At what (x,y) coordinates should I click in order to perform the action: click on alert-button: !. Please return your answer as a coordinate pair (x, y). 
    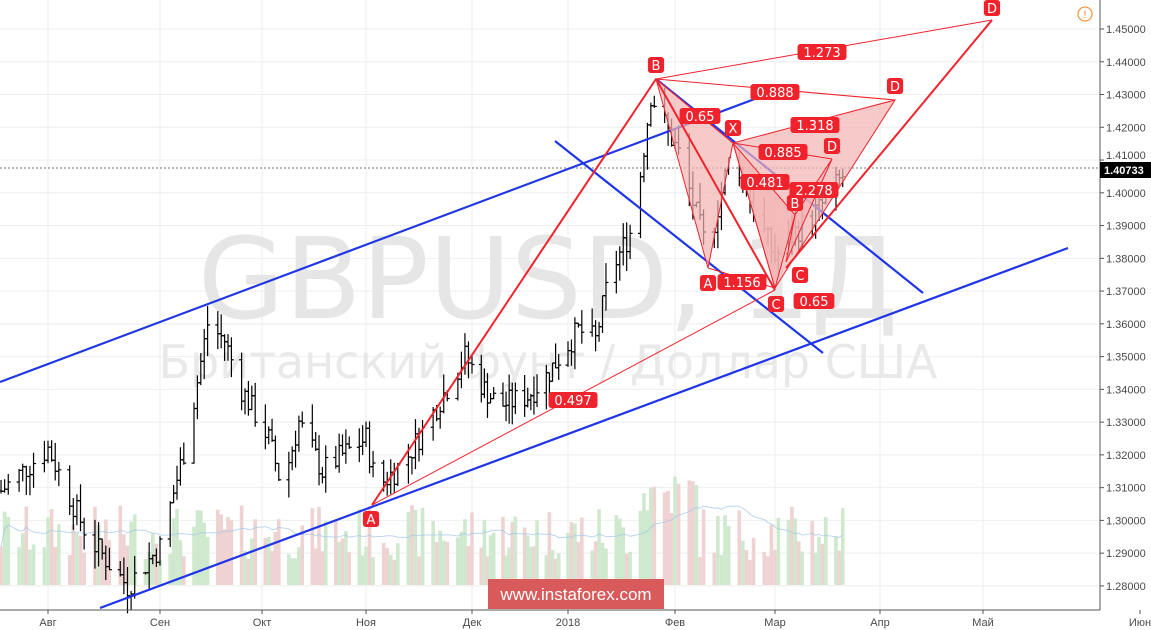
    Looking at the image, I should click on (1085, 14).